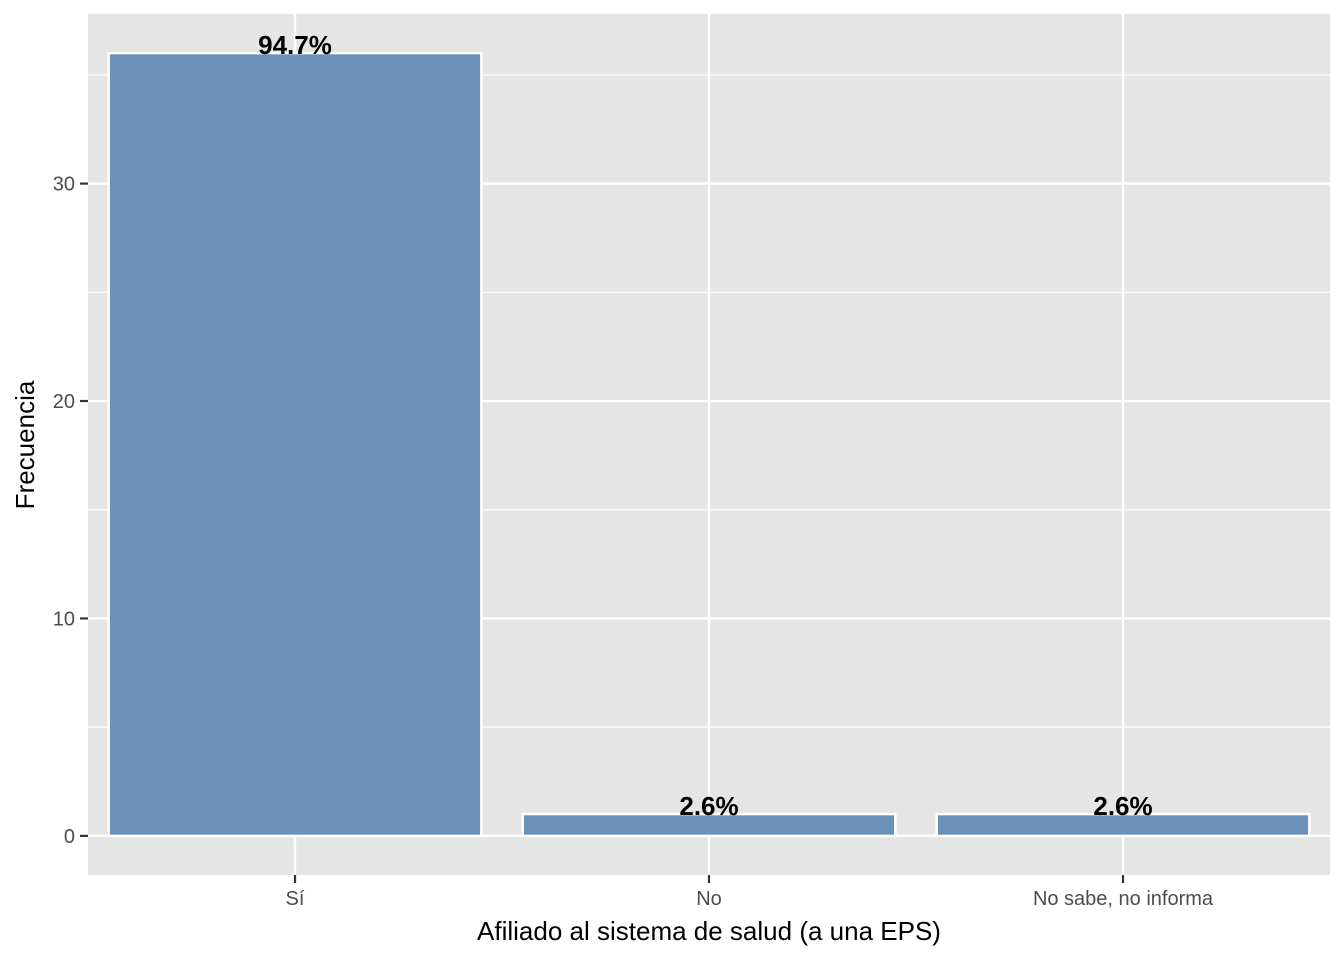 The height and width of the screenshot is (960, 1344). What do you see at coordinates (709, 899) in the screenshot?
I see `x-tick-label: No` at bounding box center [709, 899].